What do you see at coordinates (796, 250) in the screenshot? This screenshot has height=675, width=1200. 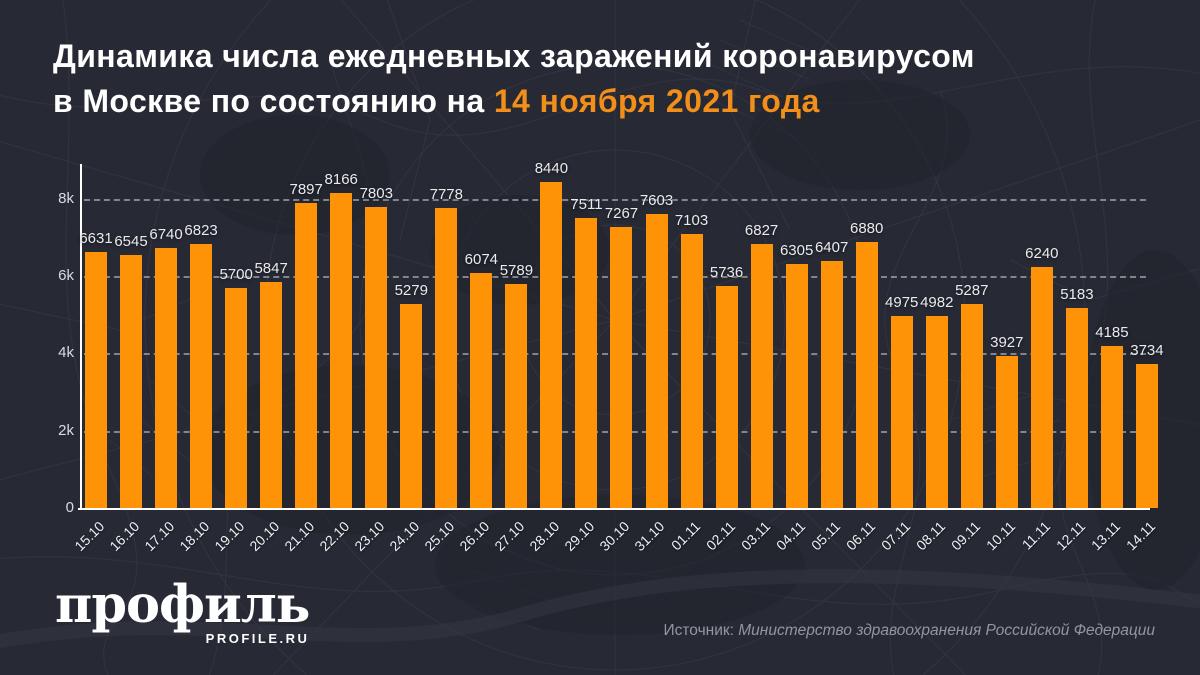 I see `bar-value-label: 6305` at bounding box center [796, 250].